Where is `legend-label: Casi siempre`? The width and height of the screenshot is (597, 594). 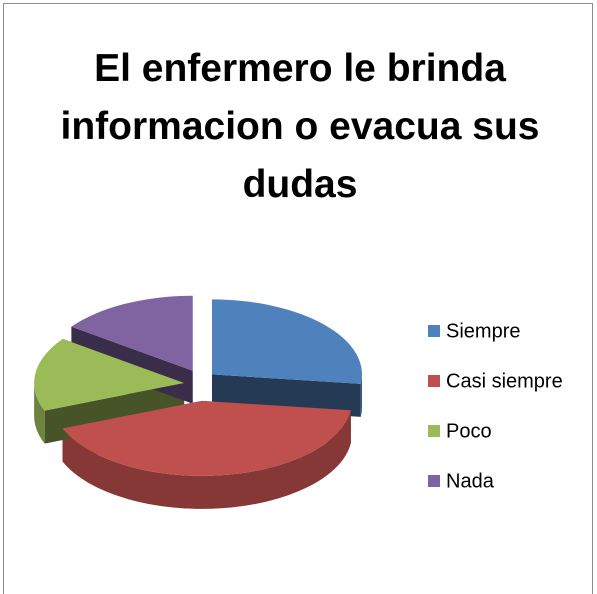
legend-label: Casi siempre is located at coordinates (504, 381).